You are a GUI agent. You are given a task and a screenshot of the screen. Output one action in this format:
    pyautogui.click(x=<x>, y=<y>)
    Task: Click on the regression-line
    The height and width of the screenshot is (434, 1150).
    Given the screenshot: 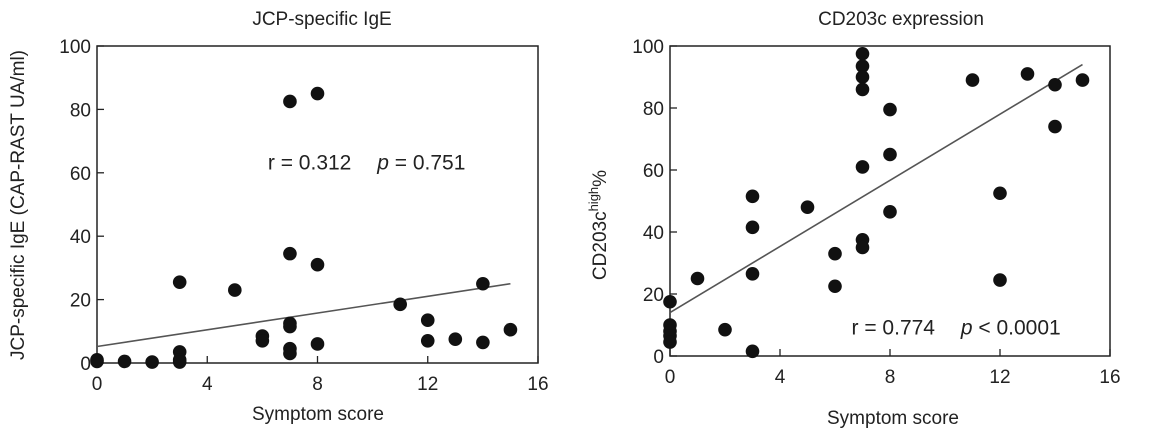 What is the action you would take?
    pyautogui.click(x=303, y=315)
    